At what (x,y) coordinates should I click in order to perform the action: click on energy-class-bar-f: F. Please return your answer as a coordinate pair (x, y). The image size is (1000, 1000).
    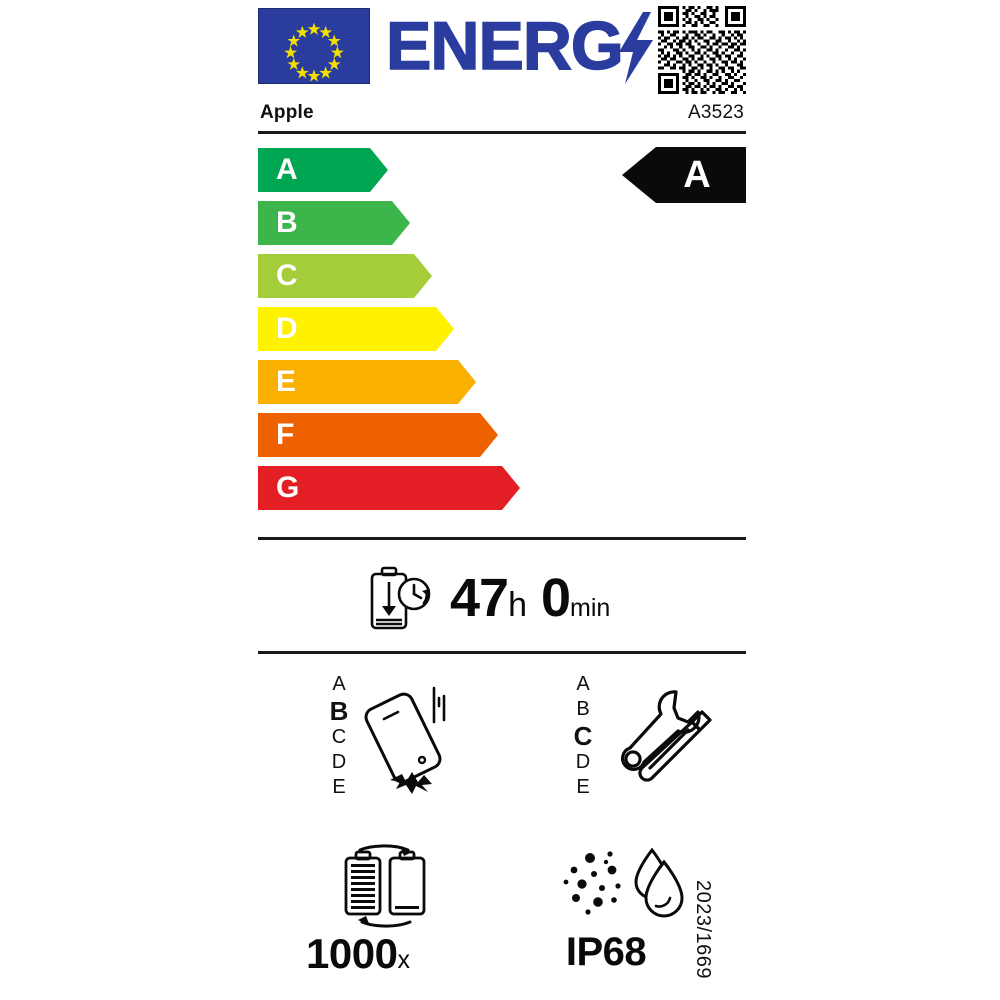
    Looking at the image, I should click on (378, 435).